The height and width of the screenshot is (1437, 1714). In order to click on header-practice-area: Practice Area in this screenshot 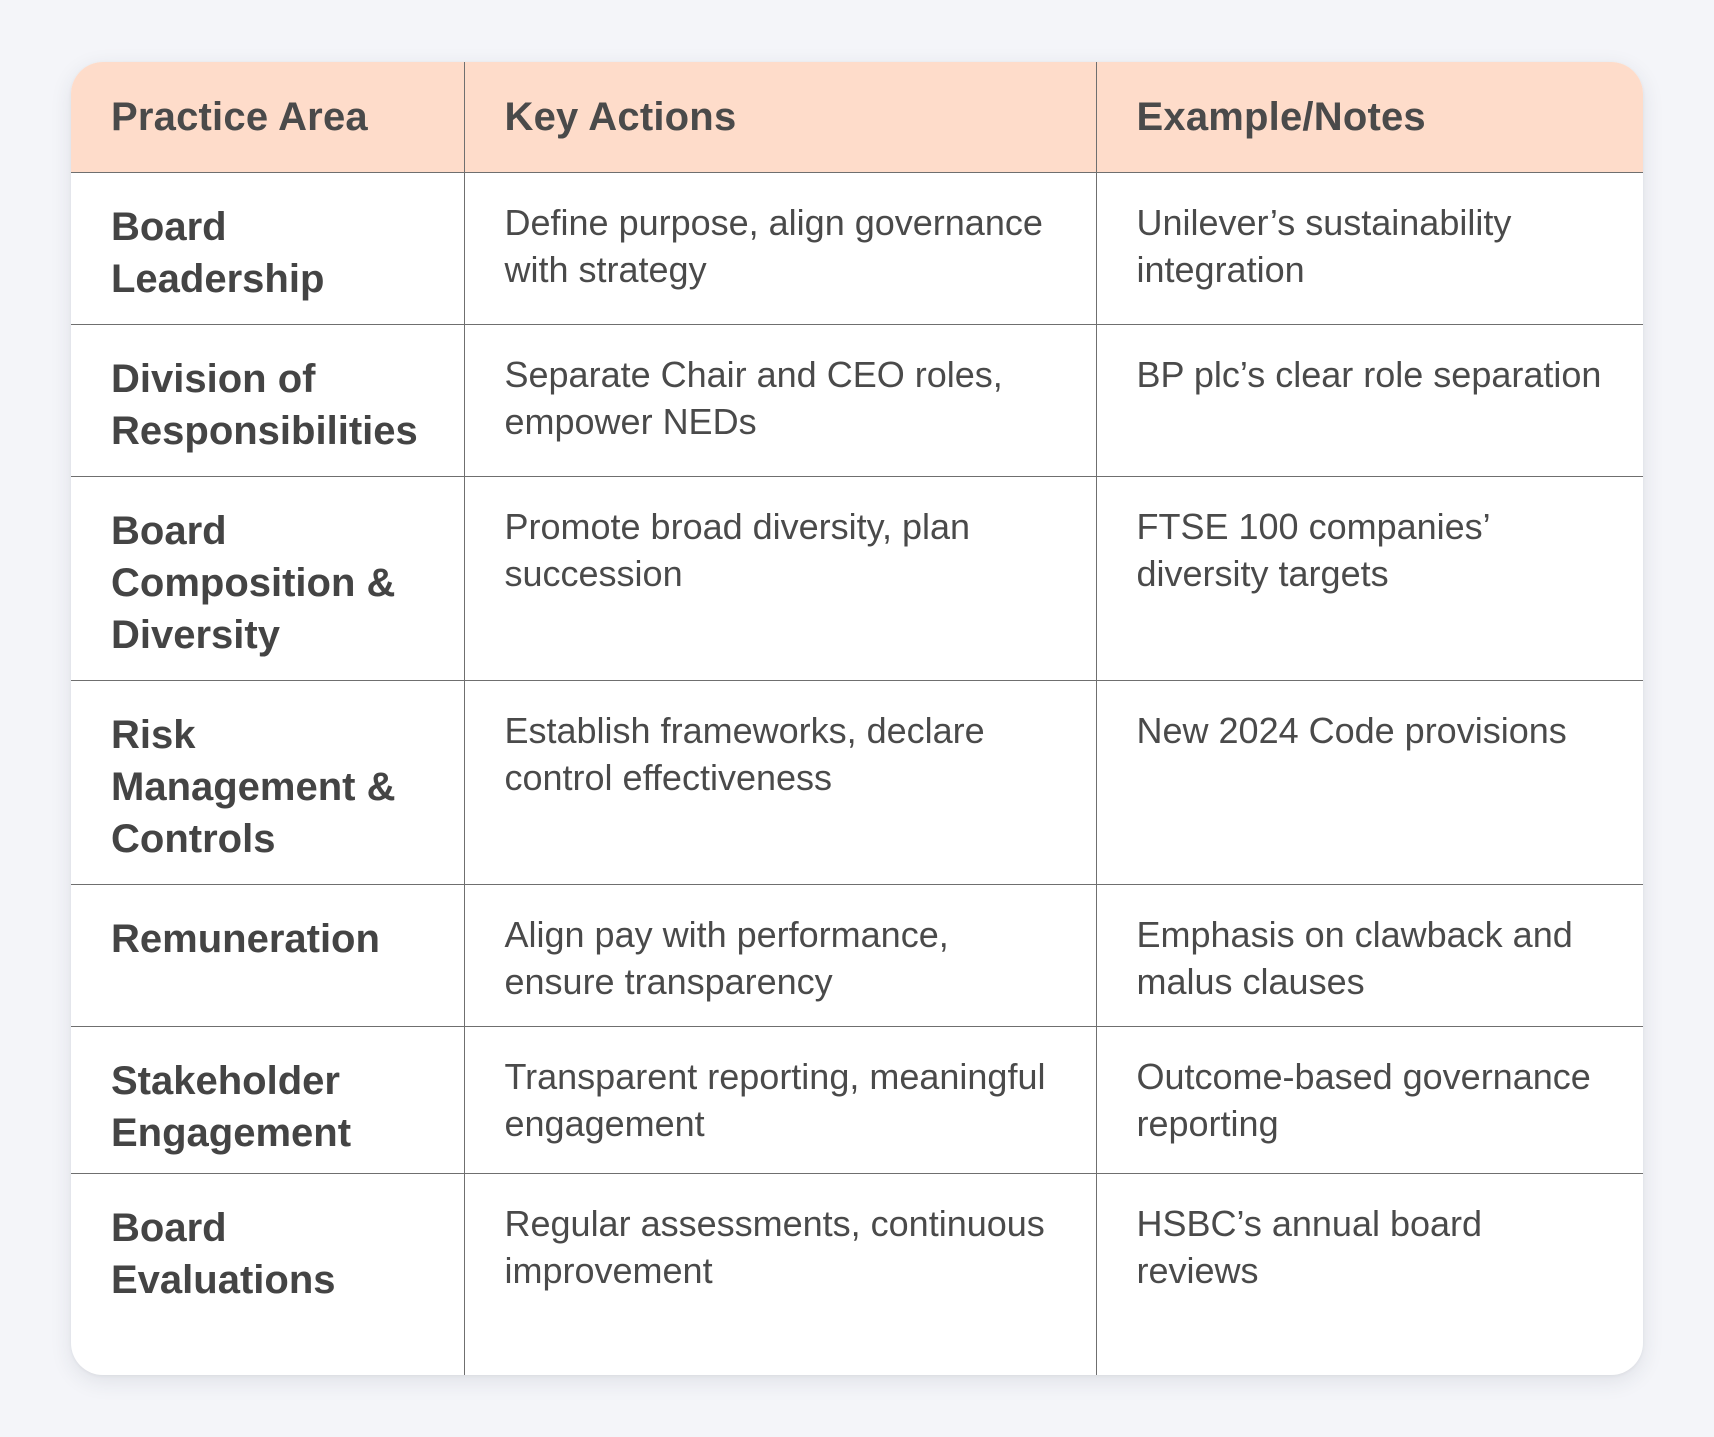, I will do `click(268, 117)`.